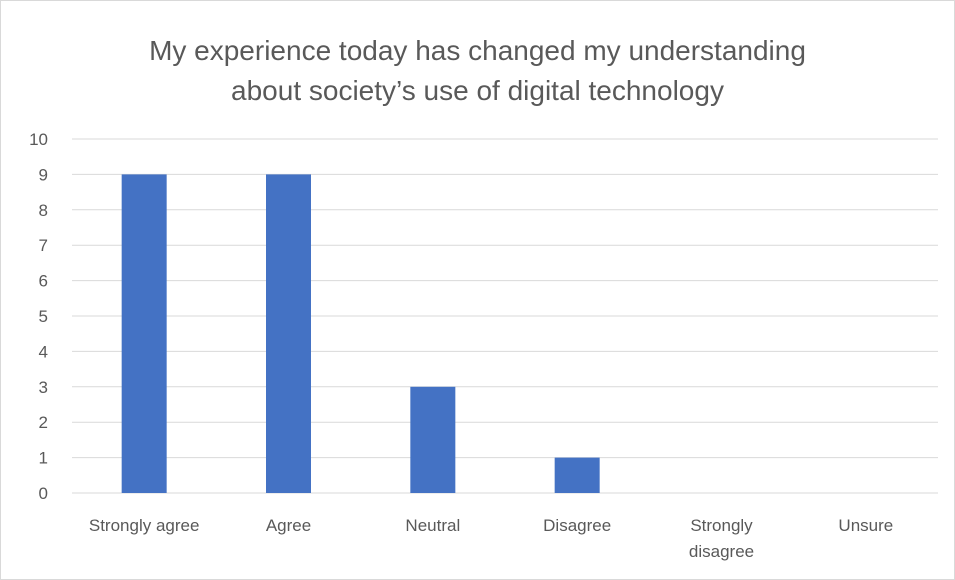  I want to click on y-tick-label: 9, so click(43, 174).